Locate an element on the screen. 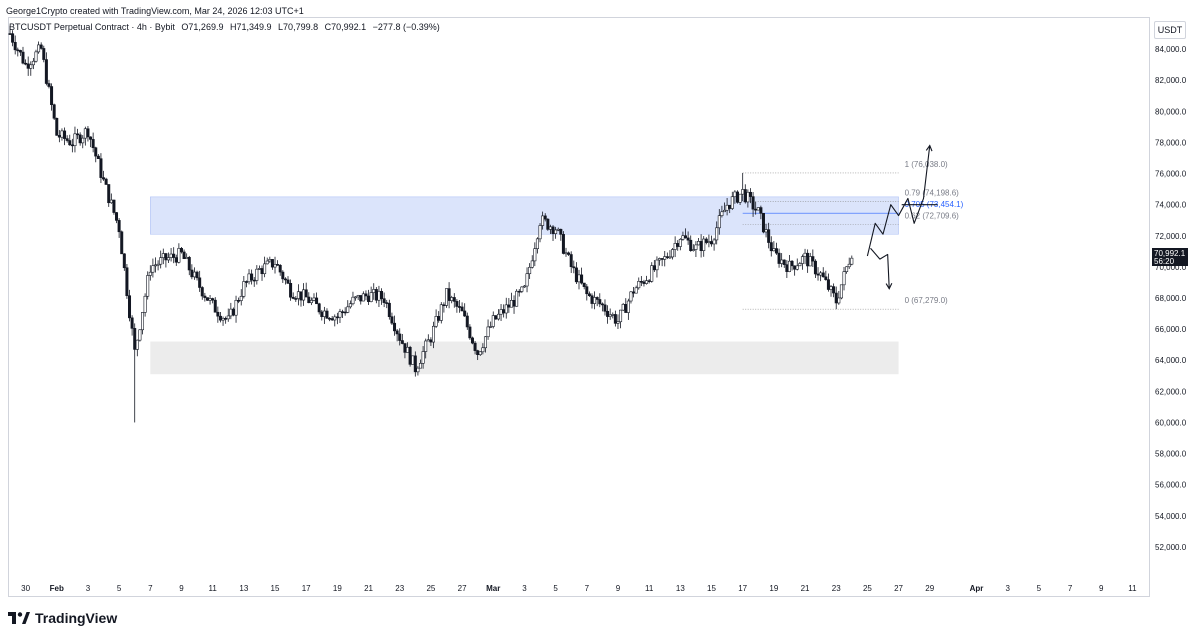 This screenshot has height=637, width=1199. y-tick-label: 82,000.0 is located at coordinates (1171, 80).